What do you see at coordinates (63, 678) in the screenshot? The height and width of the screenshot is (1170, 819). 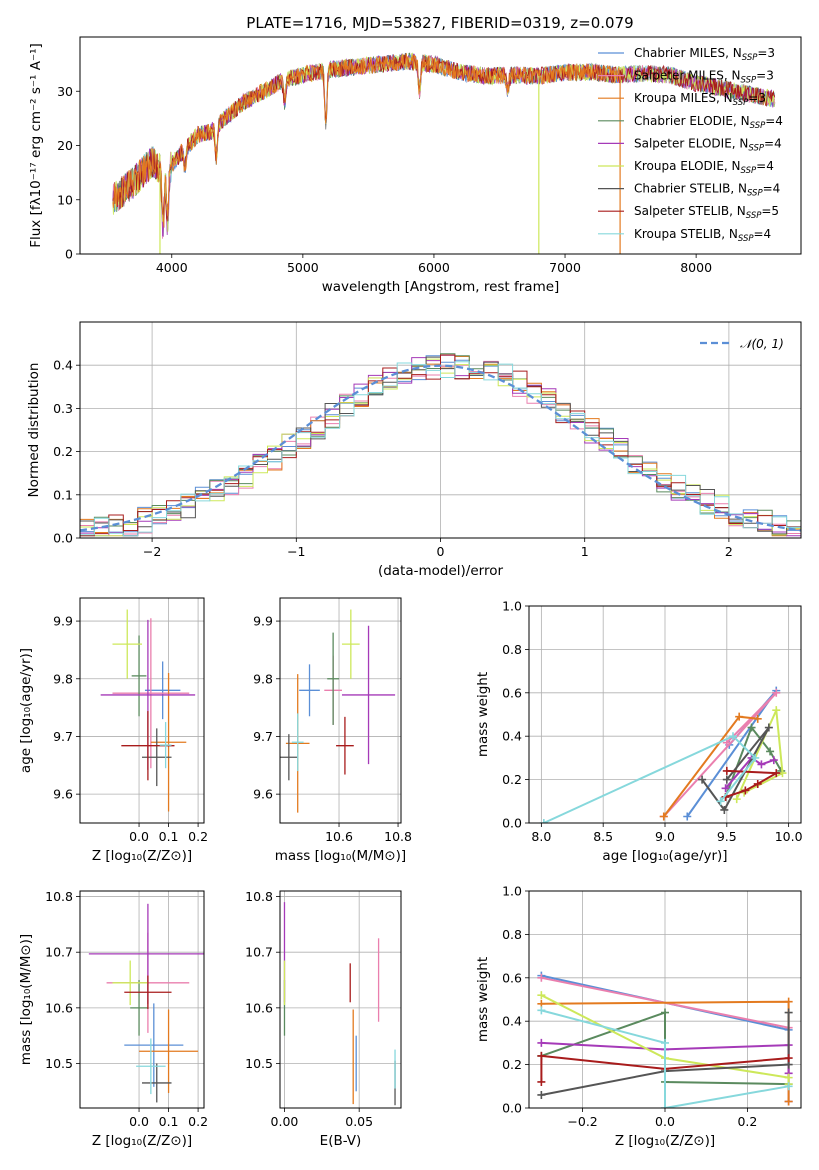 I see `y-tick-label: 9.8` at bounding box center [63, 678].